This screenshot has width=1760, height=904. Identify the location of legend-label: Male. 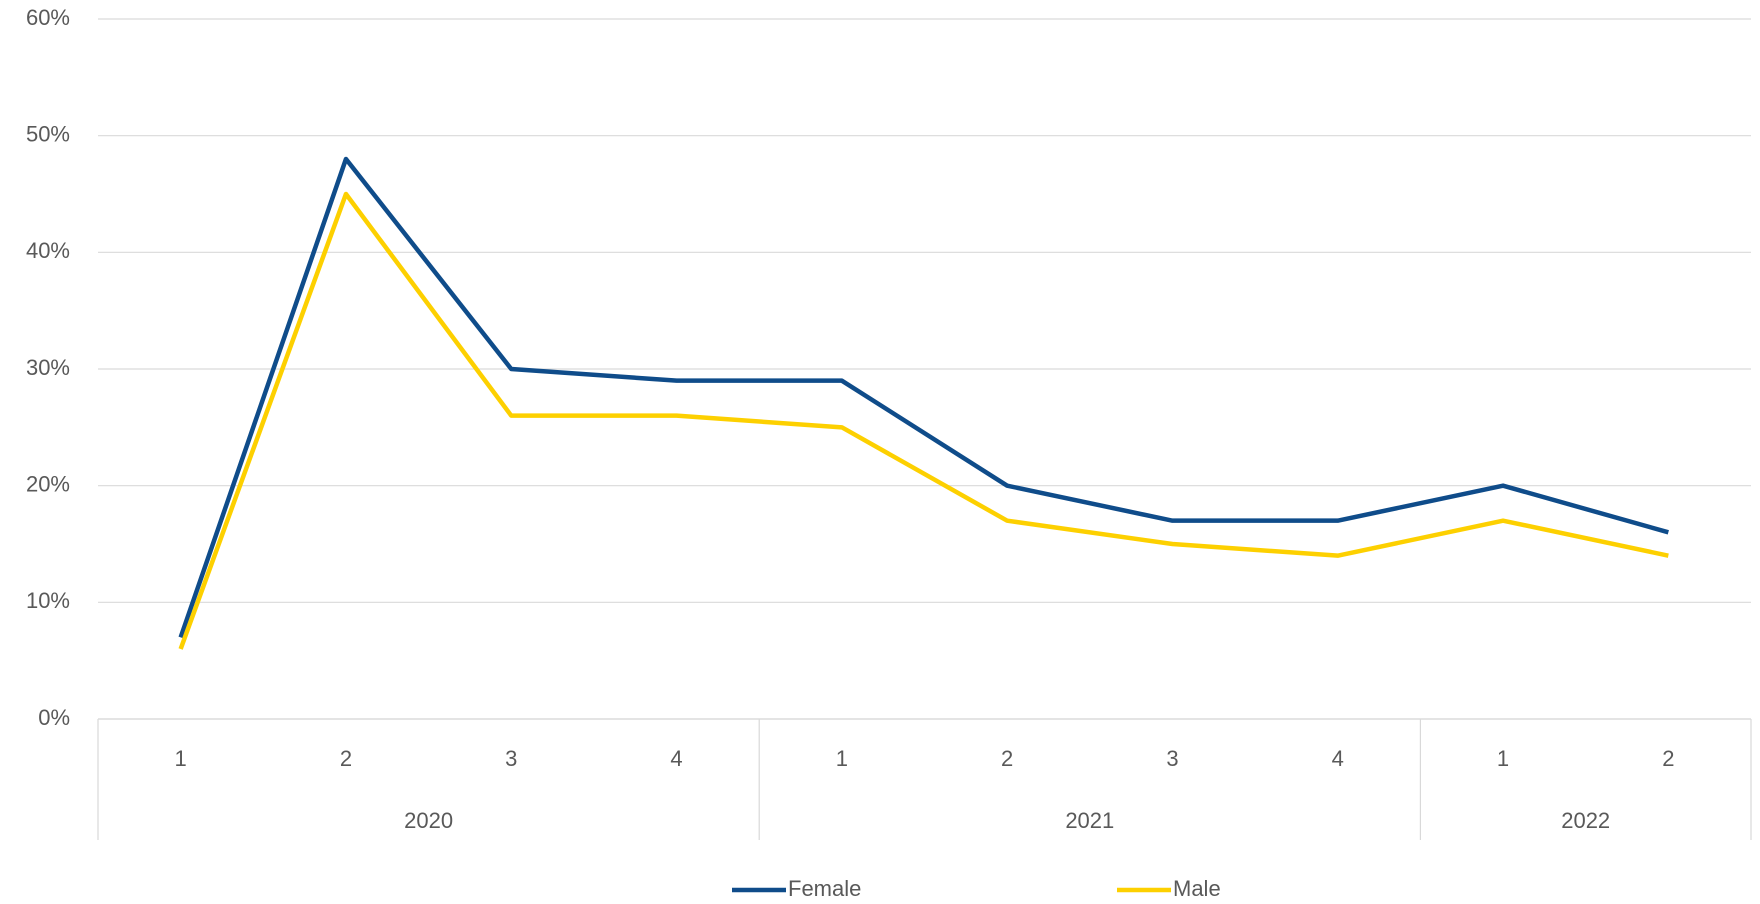
(1197, 888).